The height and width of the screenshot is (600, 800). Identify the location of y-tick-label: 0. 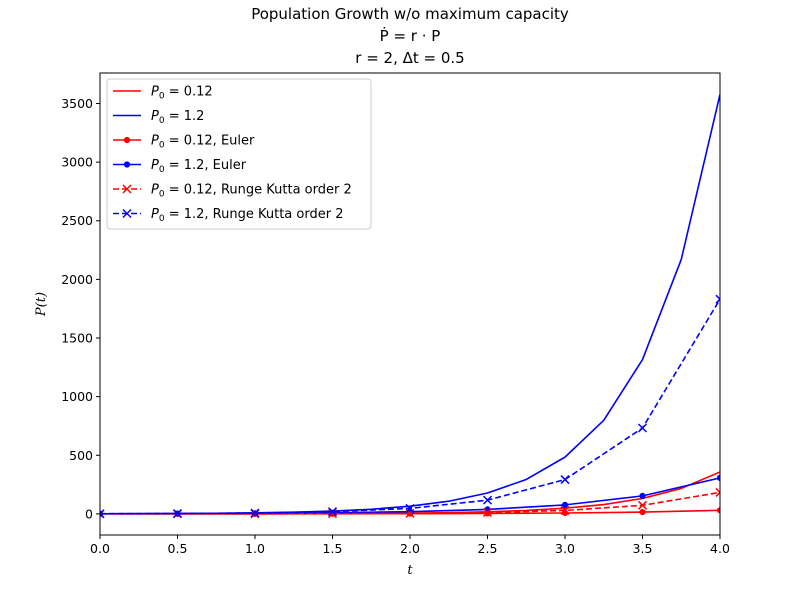
(89, 513).